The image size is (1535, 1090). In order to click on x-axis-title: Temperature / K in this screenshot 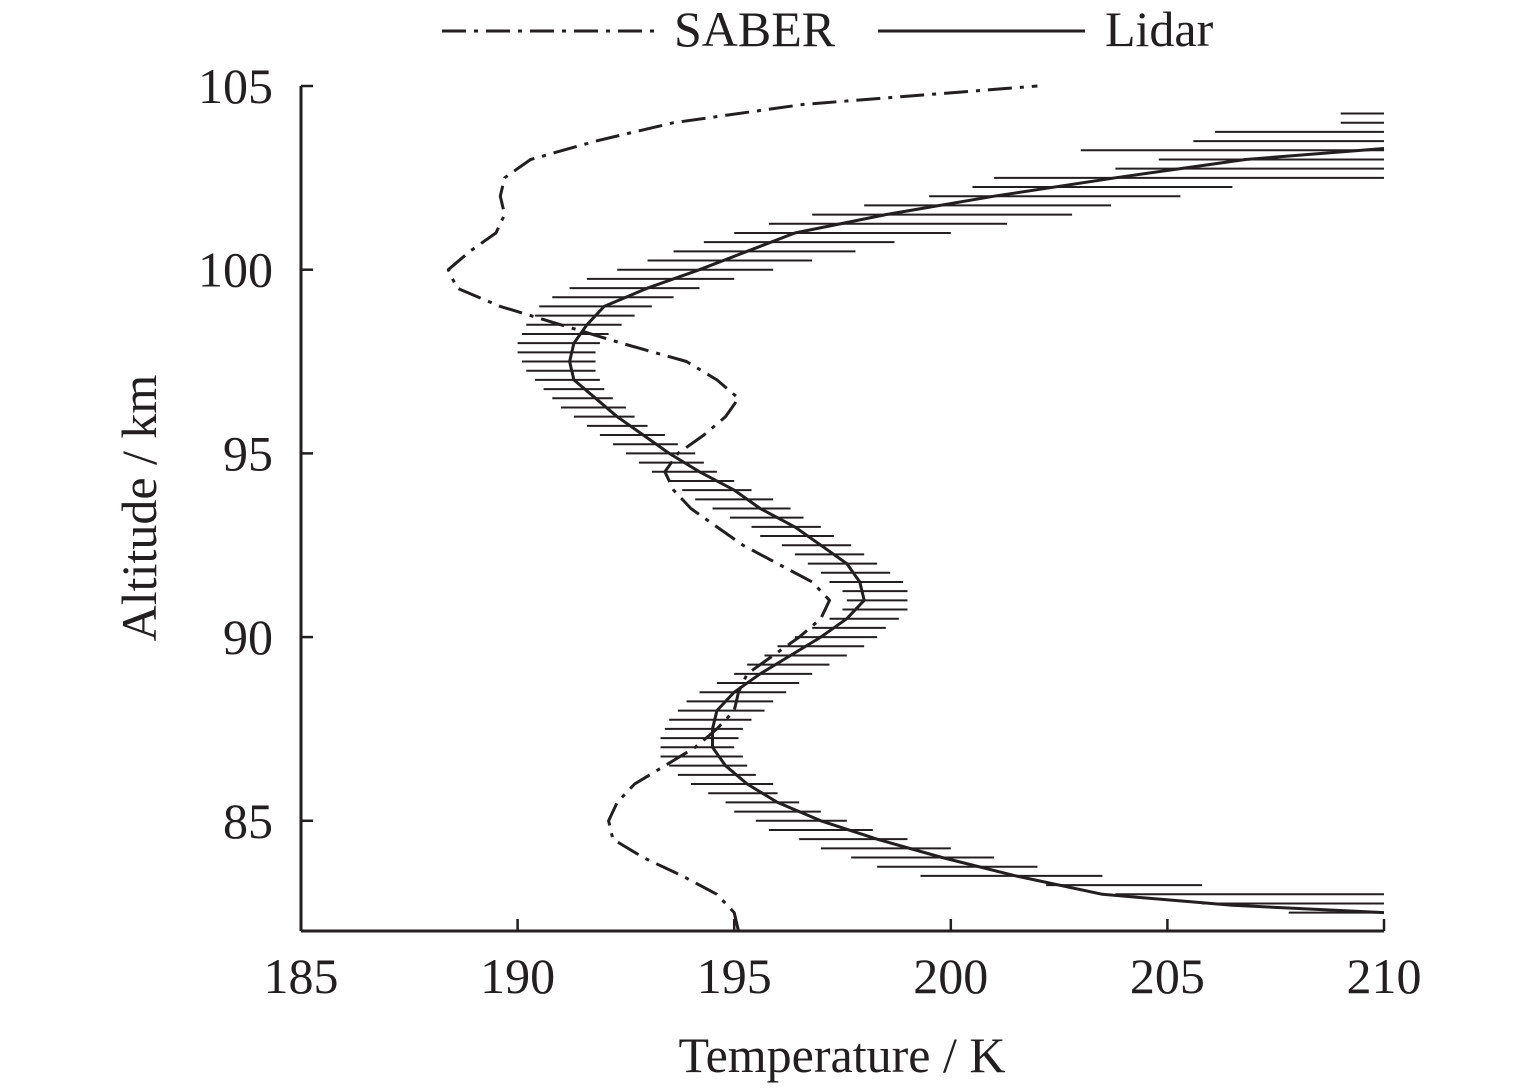, I will do `click(842, 1055)`.